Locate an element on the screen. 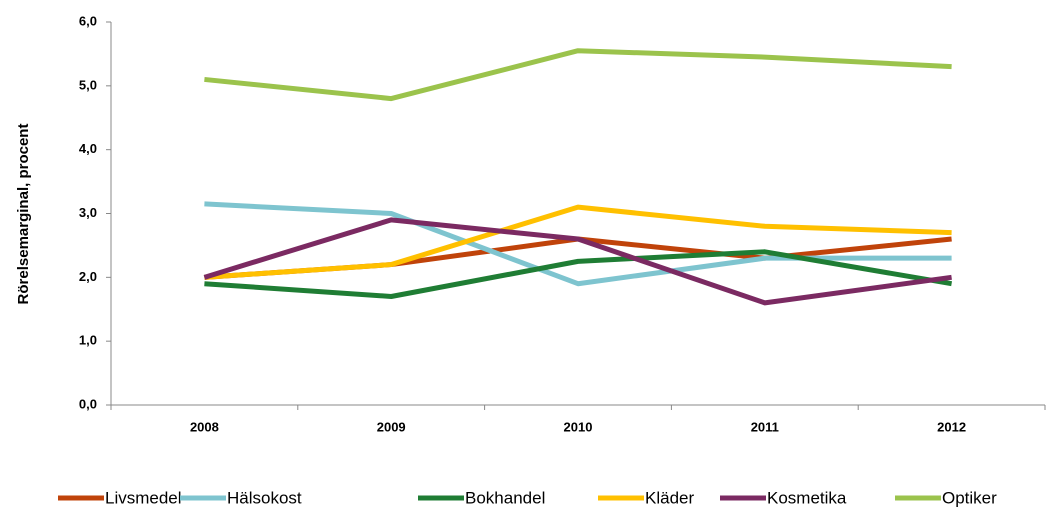 The image size is (1048, 510). legend-label: Kläder is located at coordinates (669, 497).